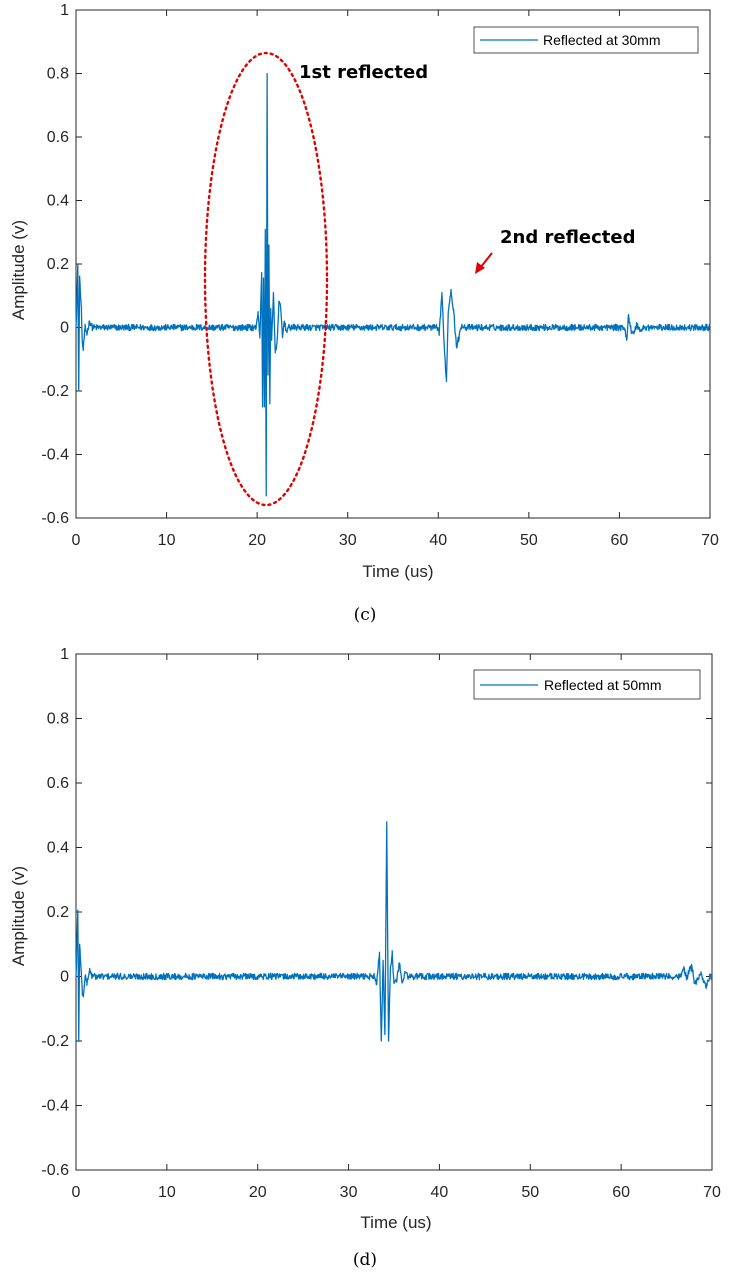 The height and width of the screenshot is (1276, 730). I want to click on legend: Reflected at 30mm, so click(586, 40).